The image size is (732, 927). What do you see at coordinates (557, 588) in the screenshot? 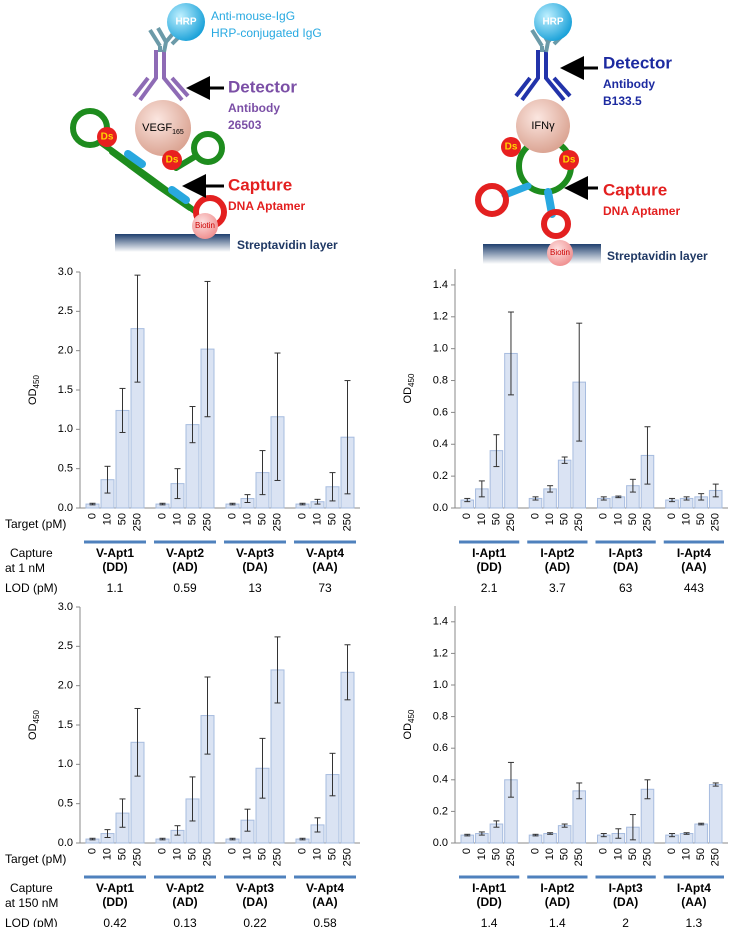
I see `lod-value: 3.7` at bounding box center [557, 588].